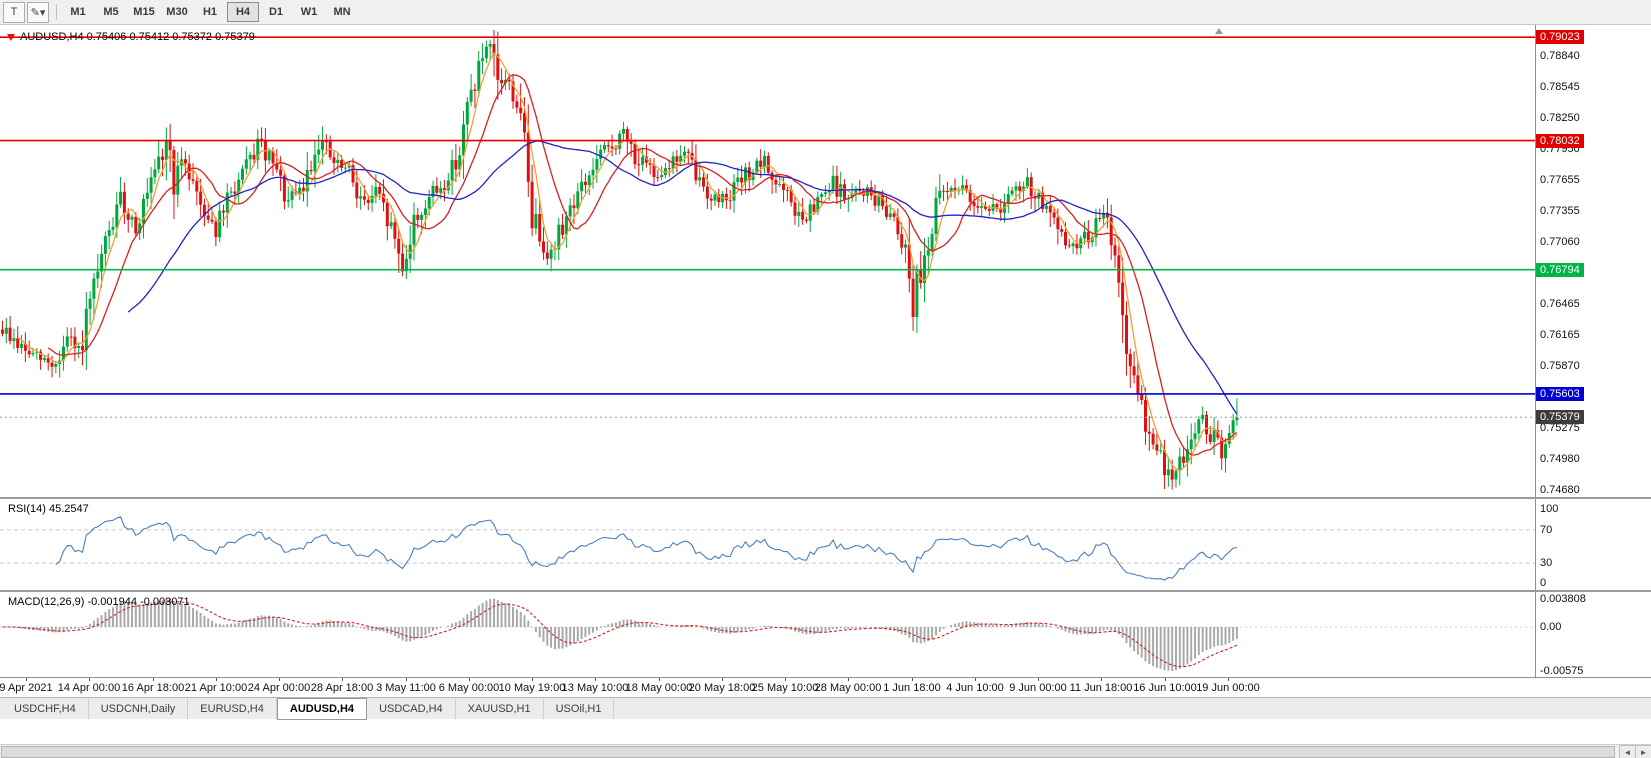 The width and height of the screenshot is (1651, 758). What do you see at coordinates (1546, 530) in the screenshot?
I see `rsi-axis-label: 70` at bounding box center [1546, 530].